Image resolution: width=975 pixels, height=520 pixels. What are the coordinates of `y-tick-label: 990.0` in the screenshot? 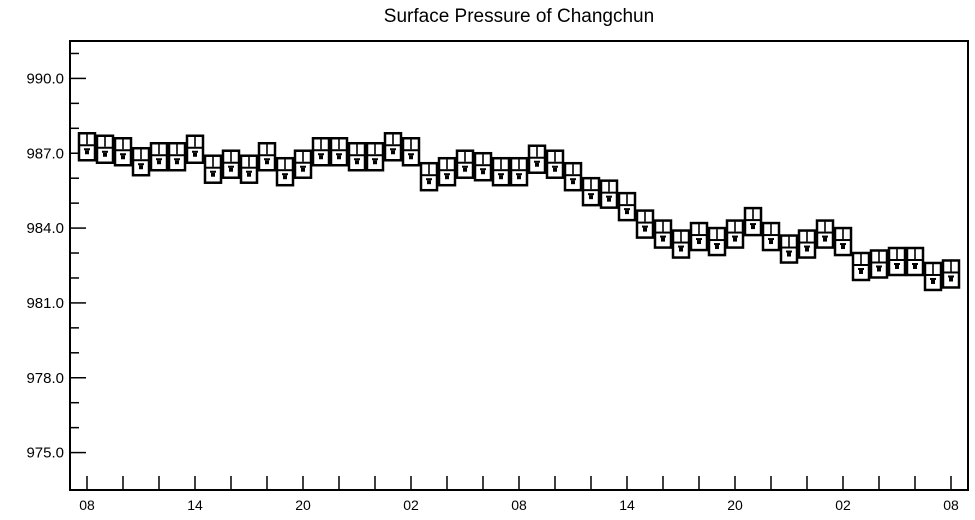 It's located at (45, 78).